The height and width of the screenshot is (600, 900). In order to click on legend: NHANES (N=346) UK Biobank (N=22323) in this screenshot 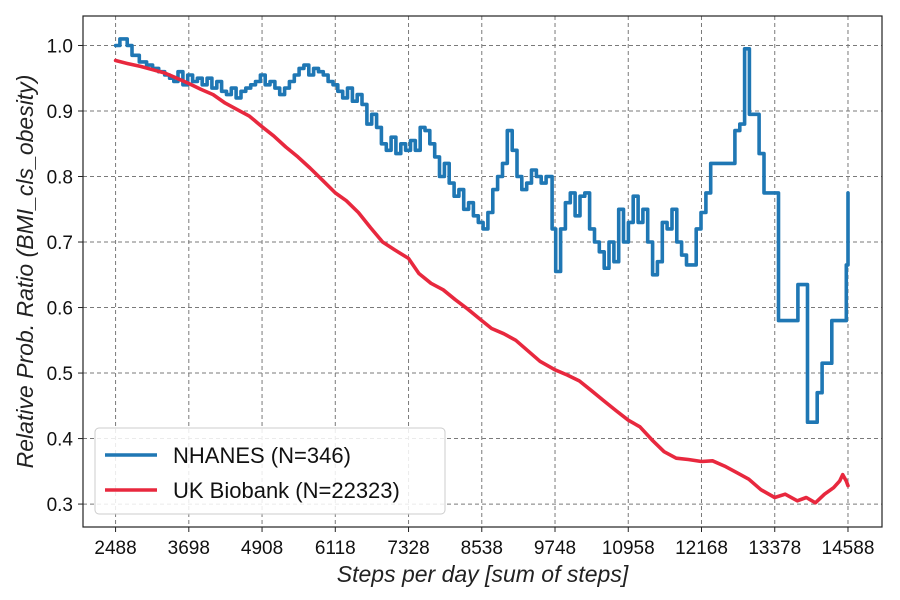, I will do `click(270, 471)`.